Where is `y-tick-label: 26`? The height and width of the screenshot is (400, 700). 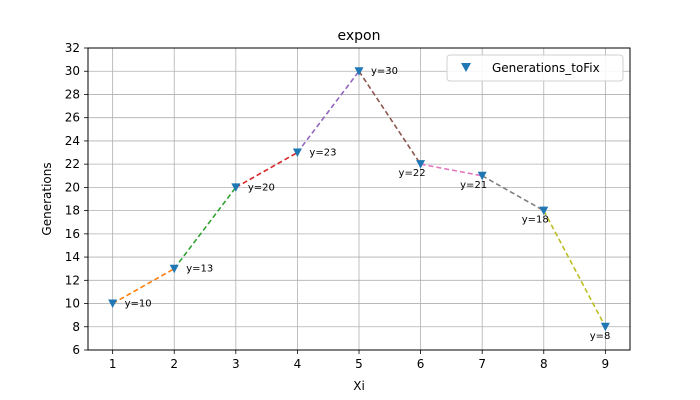
y-tick-label: 26 is located at coordinates (72, 118).